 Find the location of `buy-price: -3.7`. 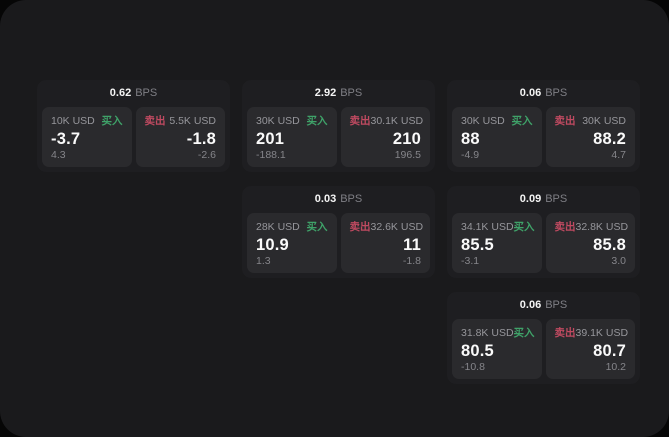

buy-price: -3.7 is located at coordinates (66, 139).